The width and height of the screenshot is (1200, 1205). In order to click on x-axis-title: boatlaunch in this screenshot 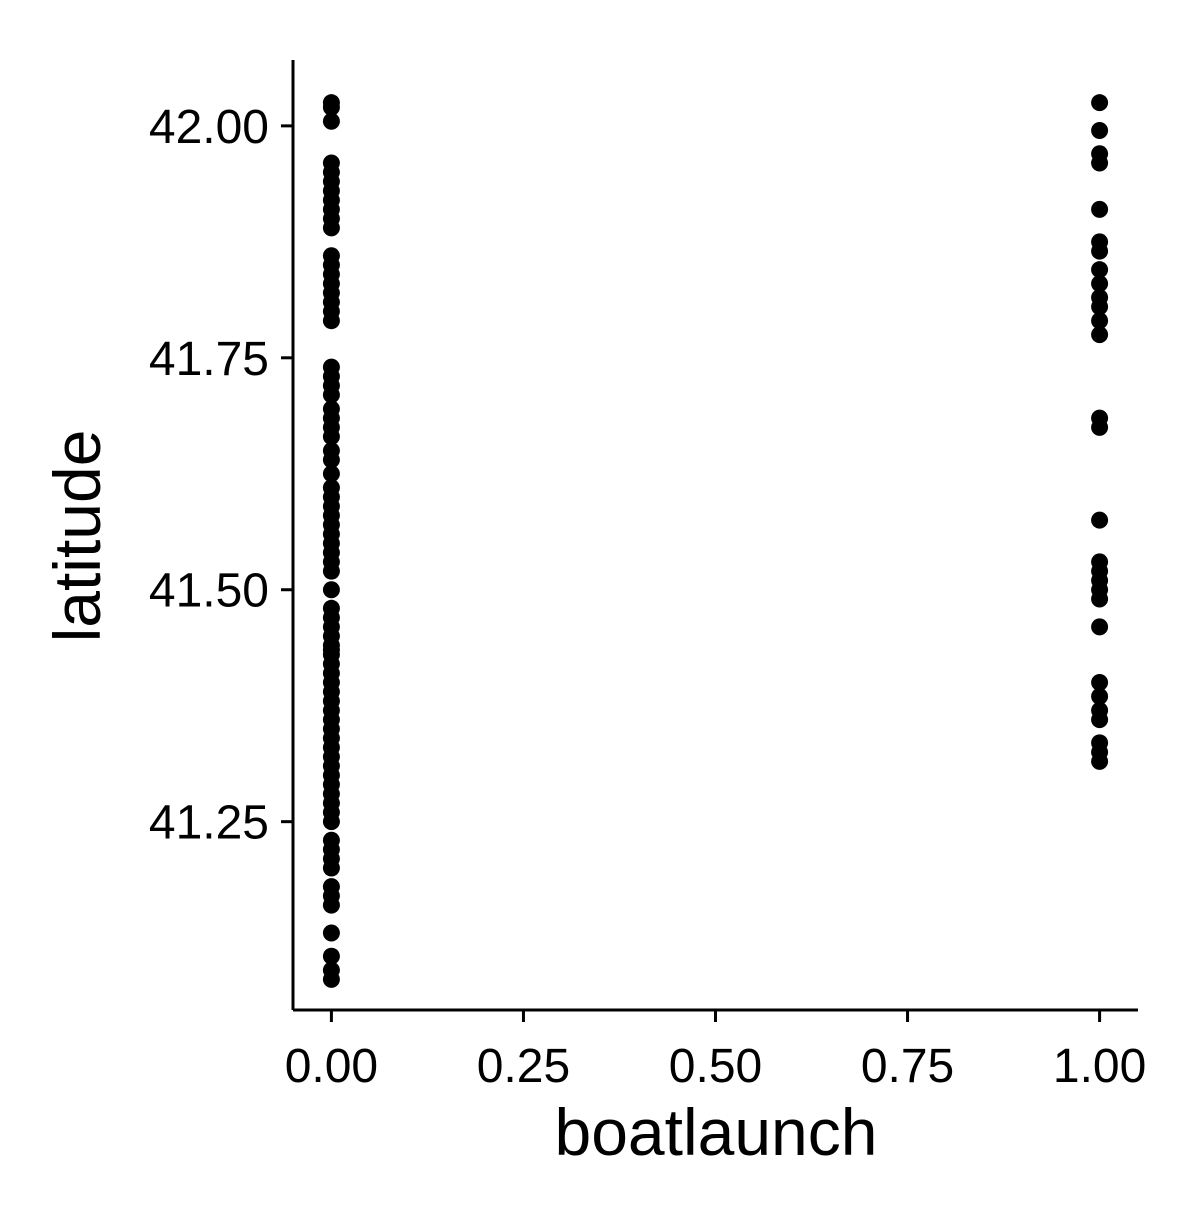, I will do `click(716, 1132)`.